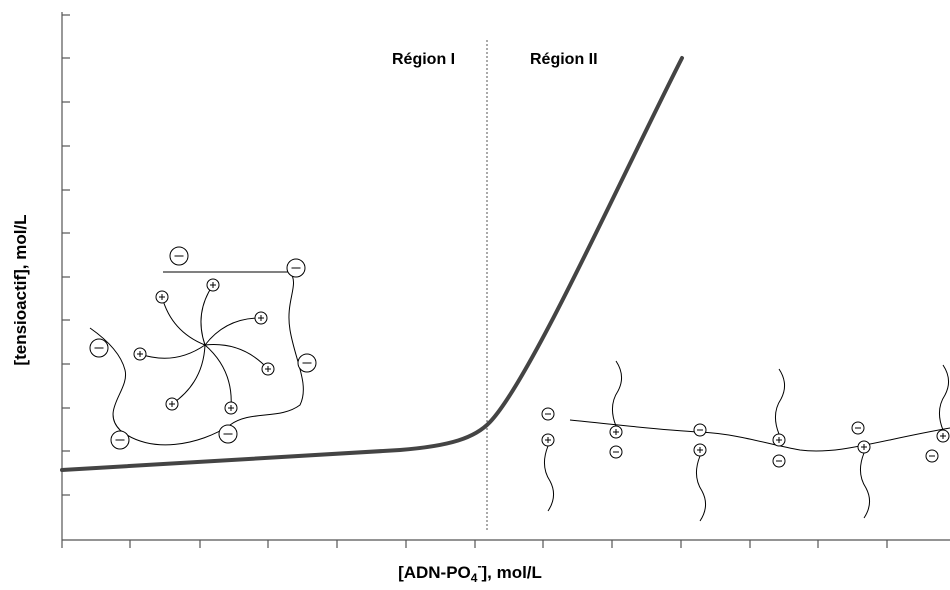 Image resolution: width=950 pixels, height=590 pixels. Describe the element at coordinates (564, 59) in the screenshot. I see `region-label: Région II` at that location.